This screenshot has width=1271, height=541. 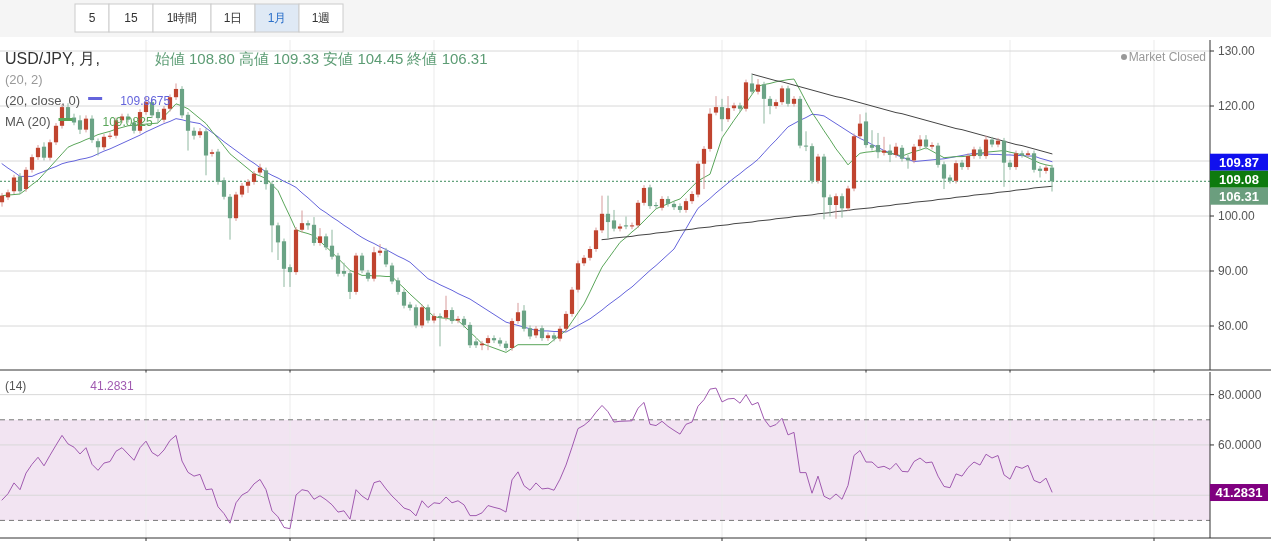 I want to click on legend-label: MA (20), so click(x=28, y=121).